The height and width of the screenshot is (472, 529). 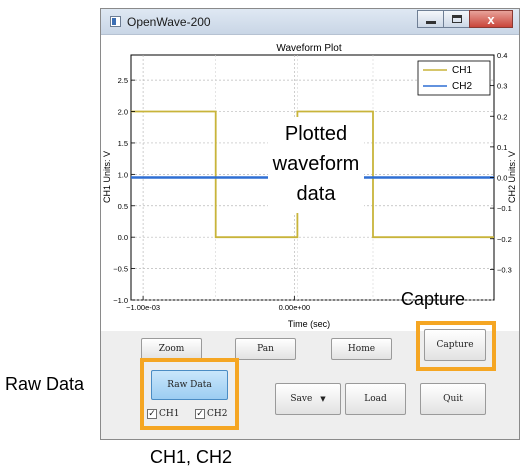 I want to click on legend-label-ch1: CH1, so click(x=462, y=70).